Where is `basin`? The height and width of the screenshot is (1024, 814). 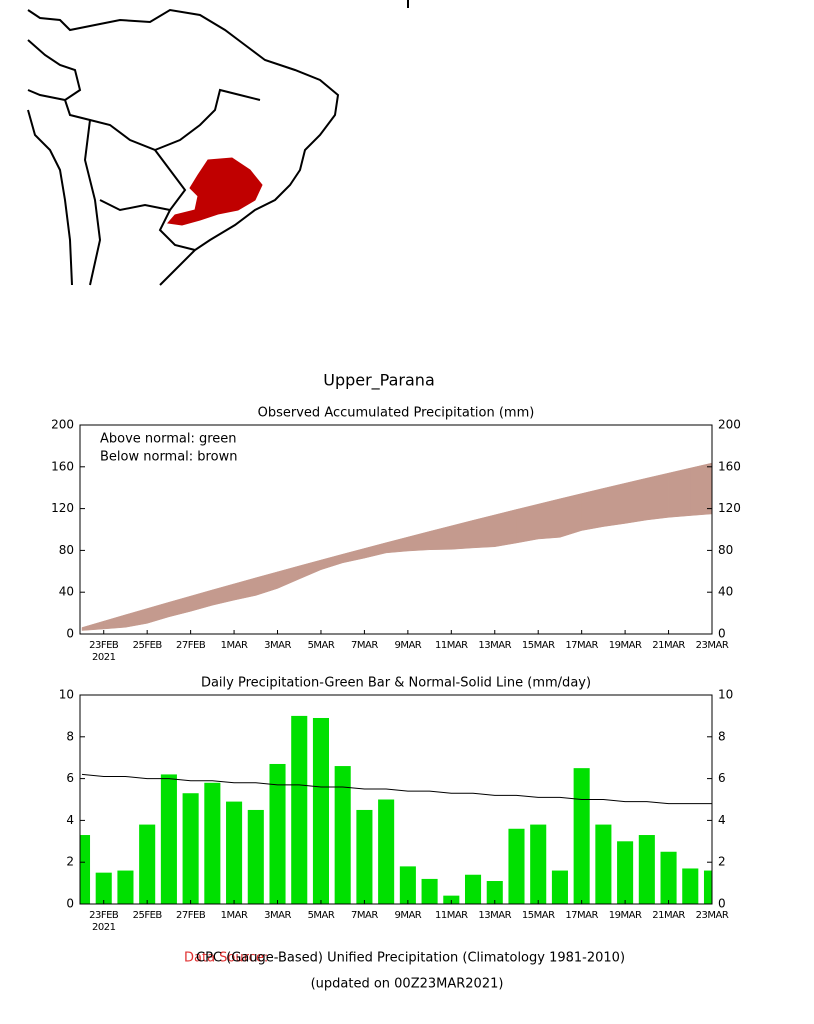 basin is located at coordinates (215, 191).